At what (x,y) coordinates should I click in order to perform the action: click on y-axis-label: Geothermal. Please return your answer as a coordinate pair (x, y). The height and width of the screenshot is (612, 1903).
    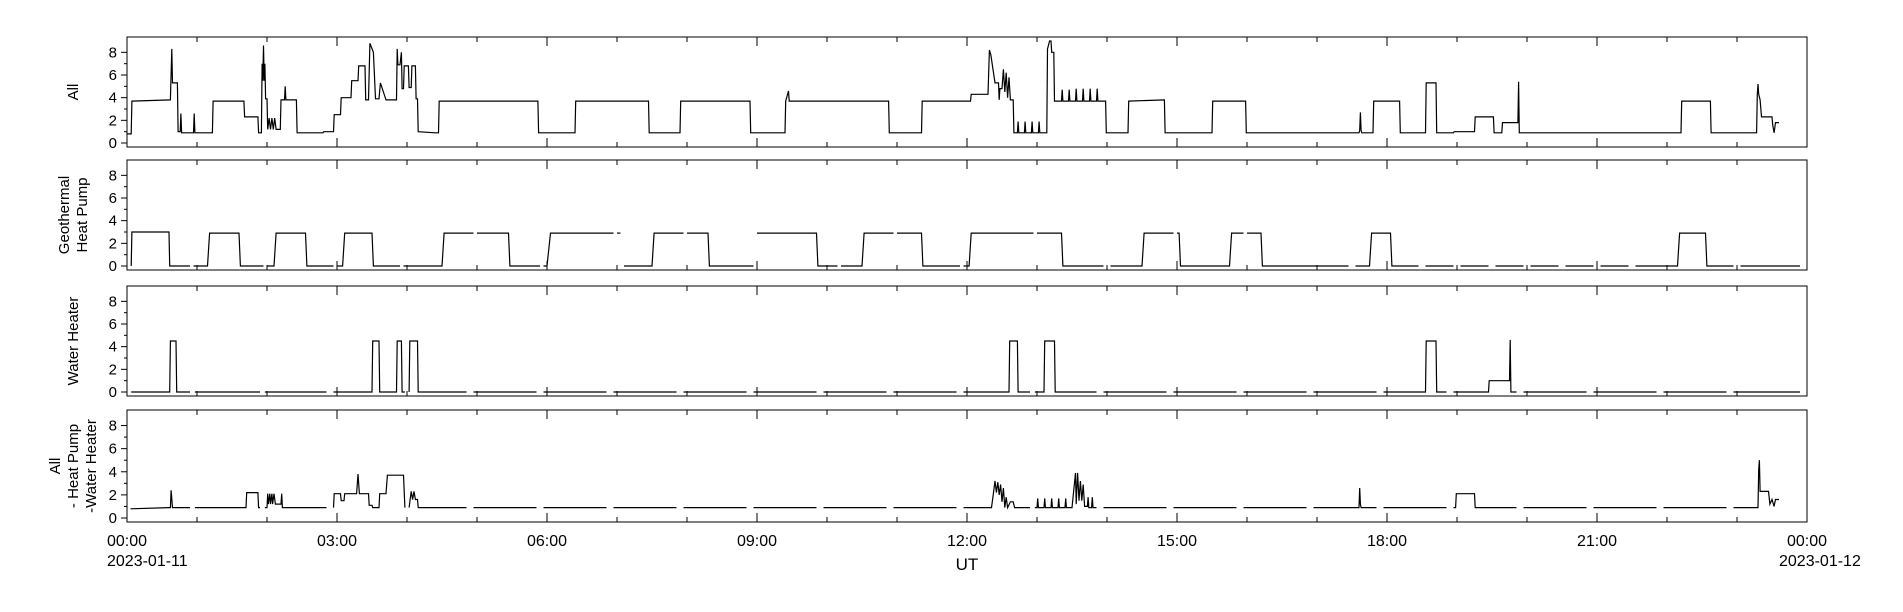
    Looking at the image, I should click on (64, 215).